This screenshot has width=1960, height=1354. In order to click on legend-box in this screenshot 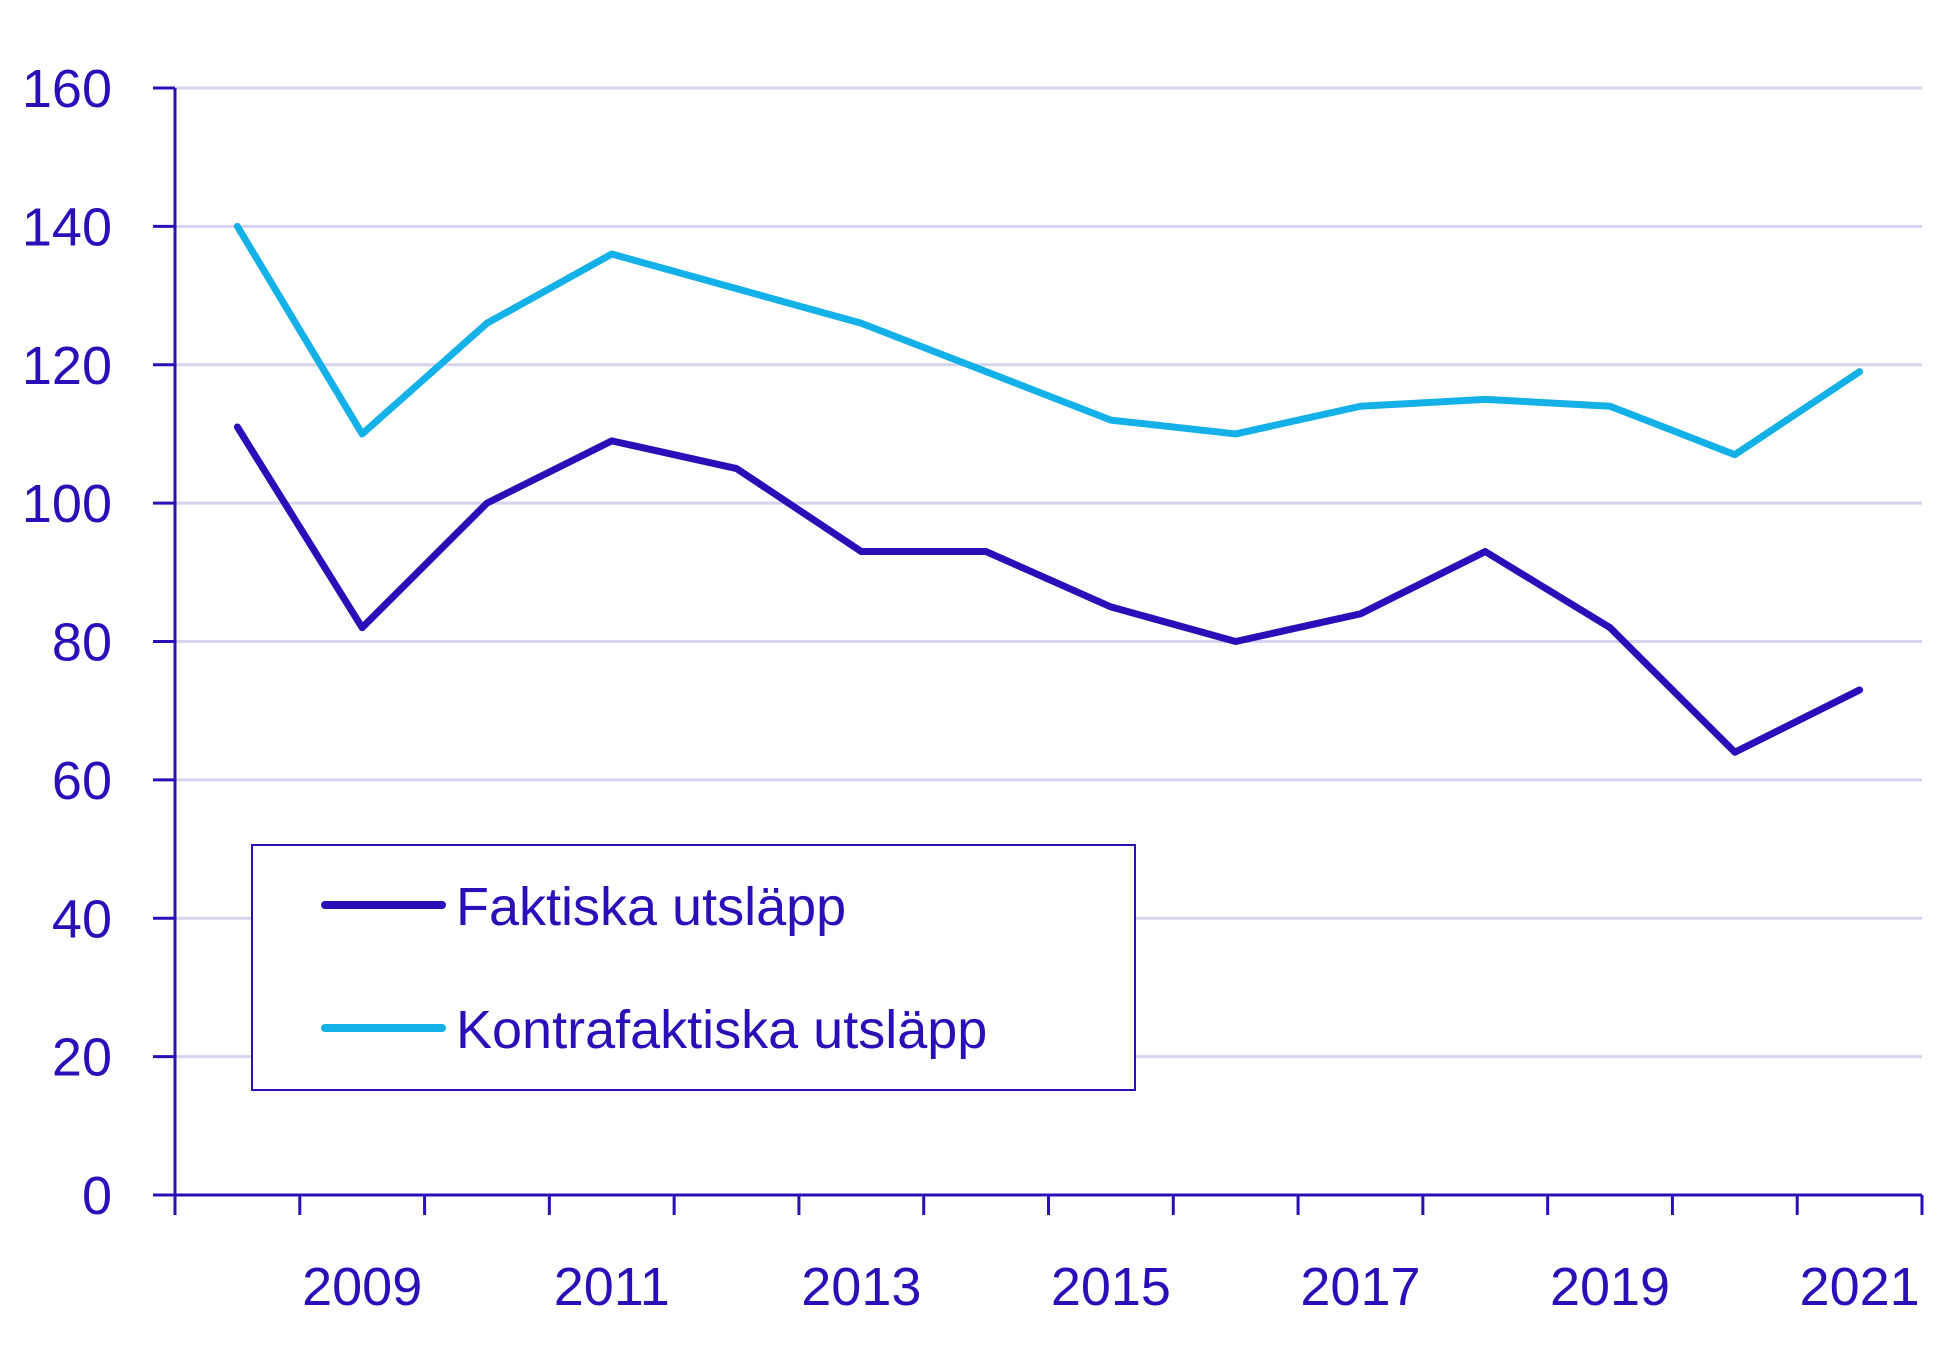, I will do `click(693, 967)`.